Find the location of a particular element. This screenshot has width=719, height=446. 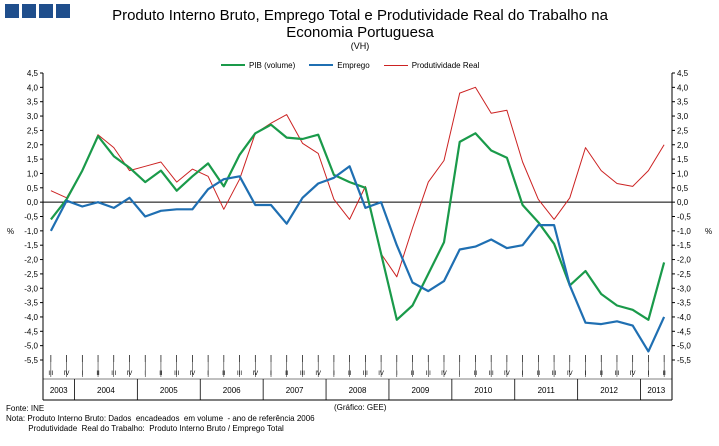

legend-swatch-produtividade is located at coordinates (395, 65).